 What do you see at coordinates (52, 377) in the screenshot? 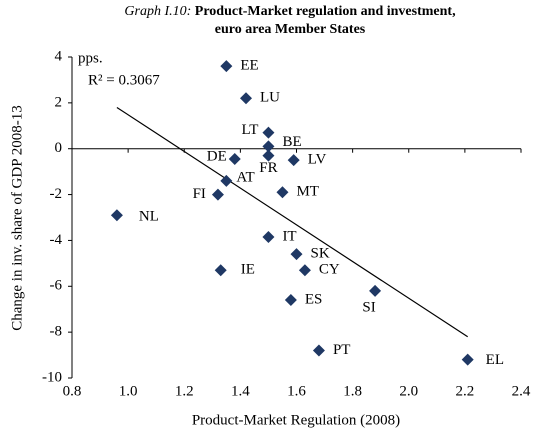
I see `y-tick-label: -10` at bounding box center [52, 377].